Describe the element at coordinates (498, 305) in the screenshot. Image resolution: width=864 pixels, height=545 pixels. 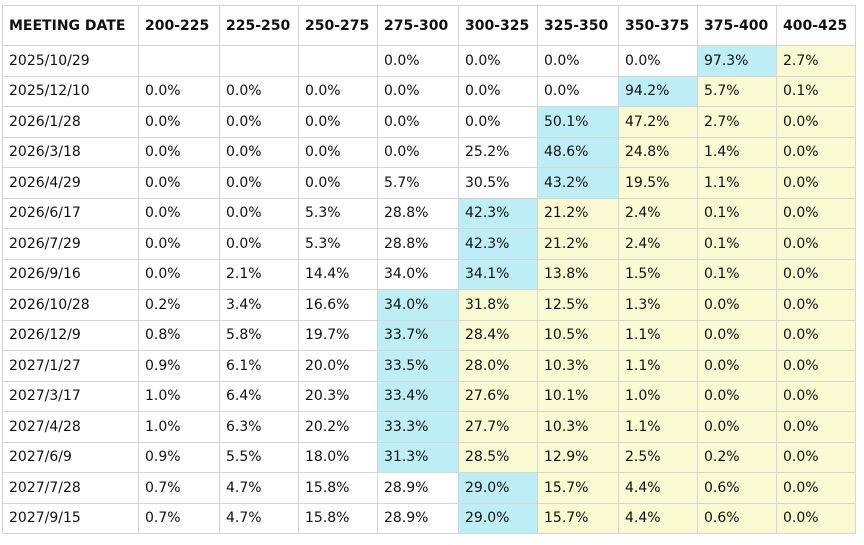
I see `probability-cell: 31.8%` at that location.